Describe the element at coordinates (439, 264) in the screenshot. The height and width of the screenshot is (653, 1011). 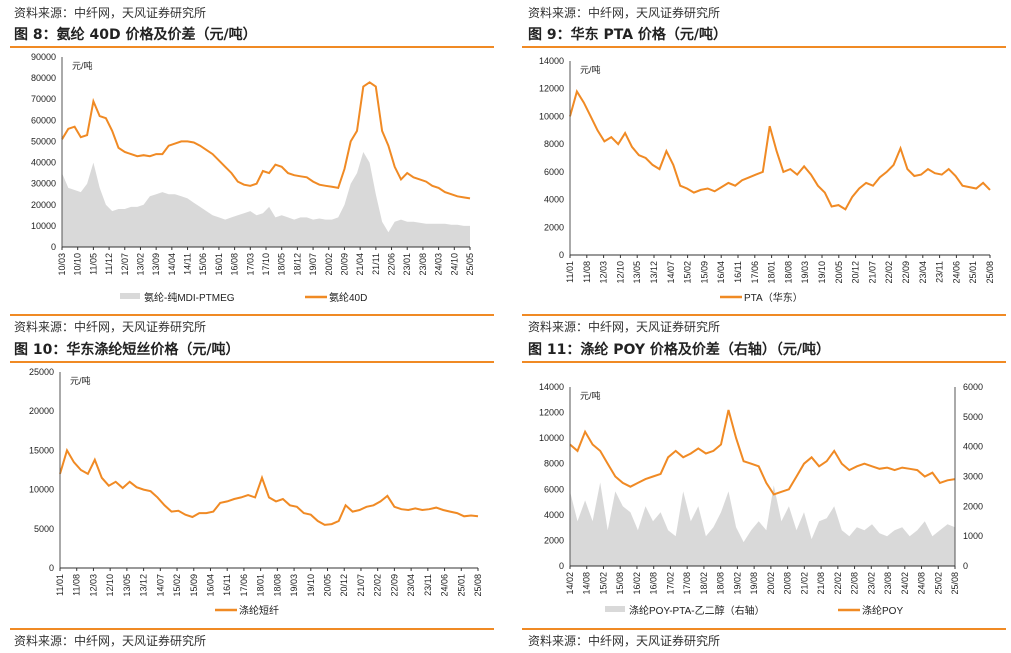
I see `x-tick-label: 24/03` at that location.